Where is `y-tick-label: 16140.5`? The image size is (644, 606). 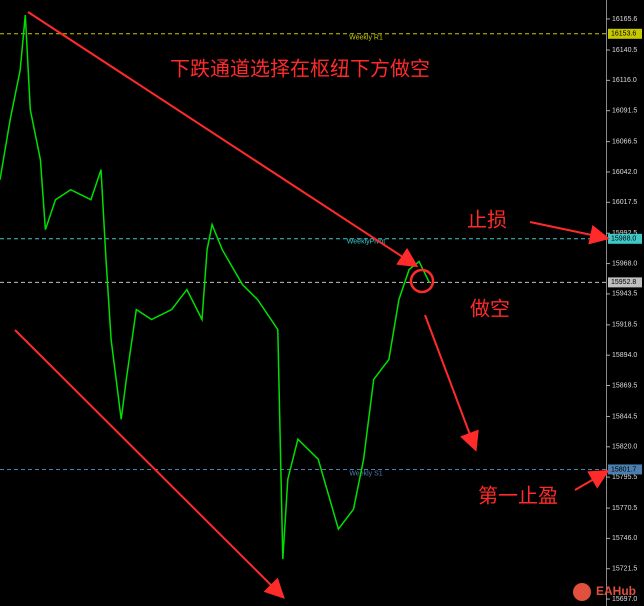
y-tick-label: 16140.5 is located at coordinates (624, 50).